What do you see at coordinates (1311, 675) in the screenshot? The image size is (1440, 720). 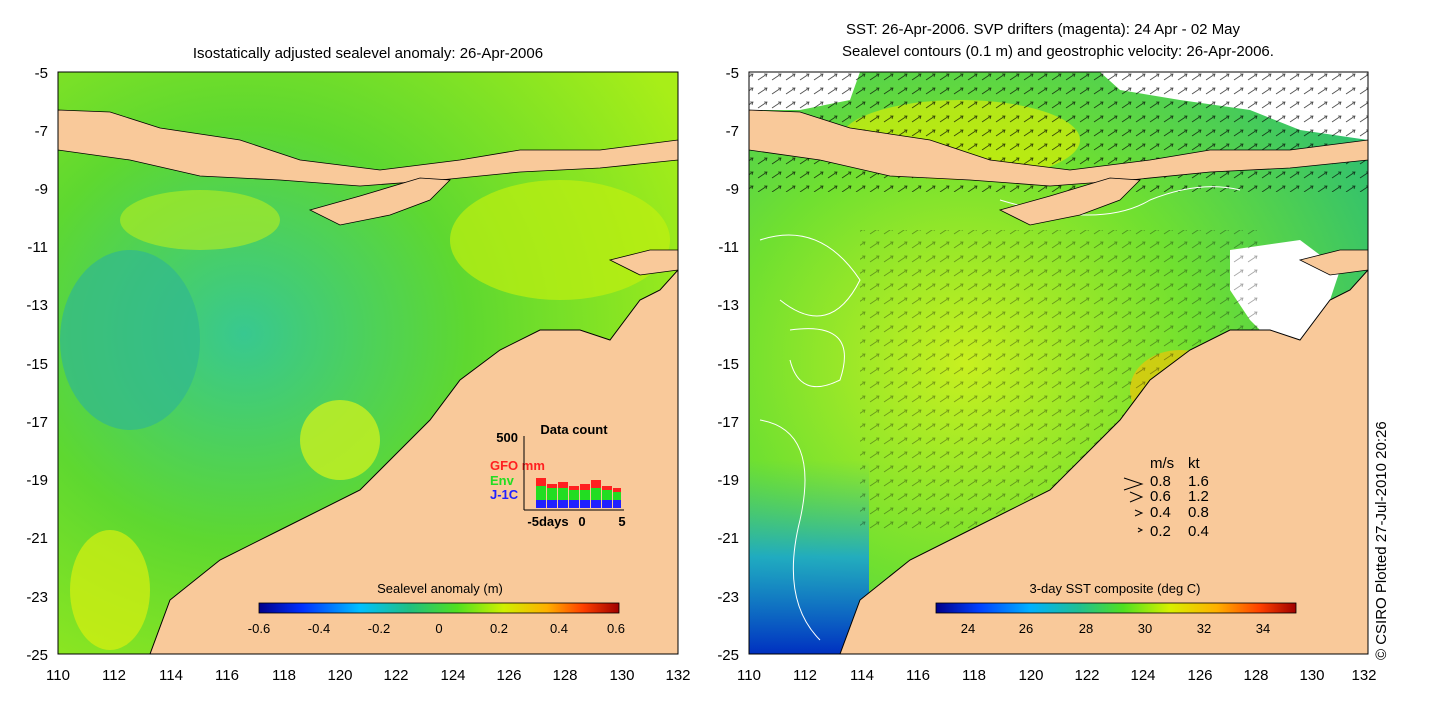 I see `right-xtick: 130` at bounding box center [1311, 675].